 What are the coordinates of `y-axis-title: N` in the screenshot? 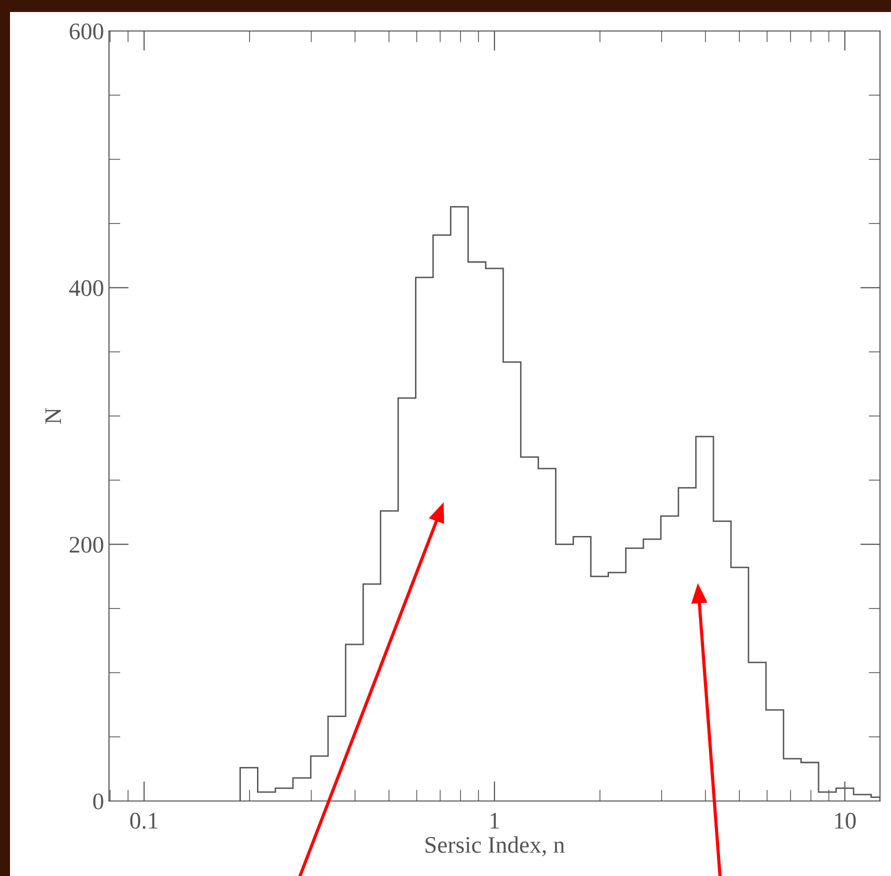 It's located at (53, 416).